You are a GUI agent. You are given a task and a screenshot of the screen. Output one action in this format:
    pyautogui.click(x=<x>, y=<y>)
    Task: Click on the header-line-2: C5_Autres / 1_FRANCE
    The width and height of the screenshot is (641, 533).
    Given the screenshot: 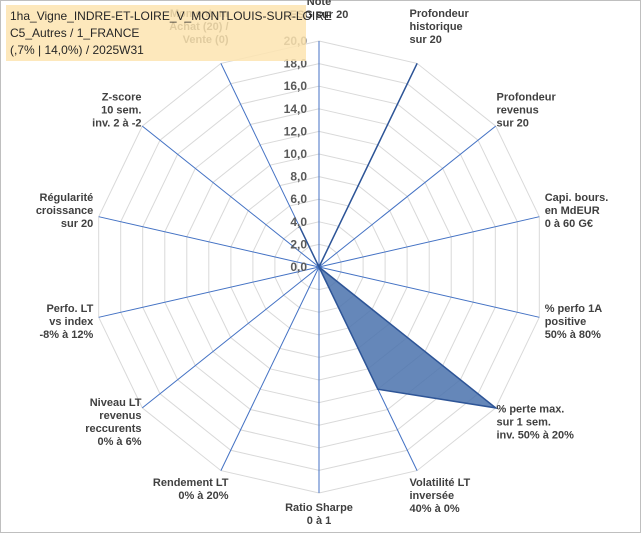 What is the action you would take?
    pyautogui.click(x=75, y=33)
    